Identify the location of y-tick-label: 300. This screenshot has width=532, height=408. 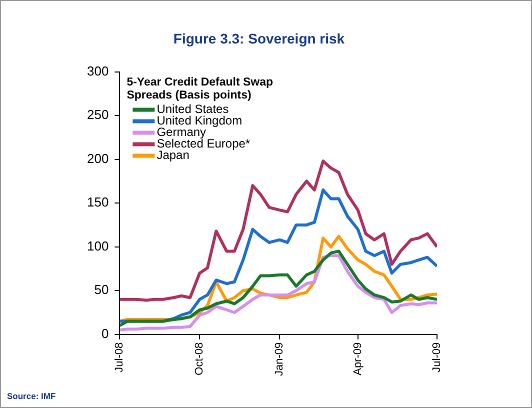
(97, 70).